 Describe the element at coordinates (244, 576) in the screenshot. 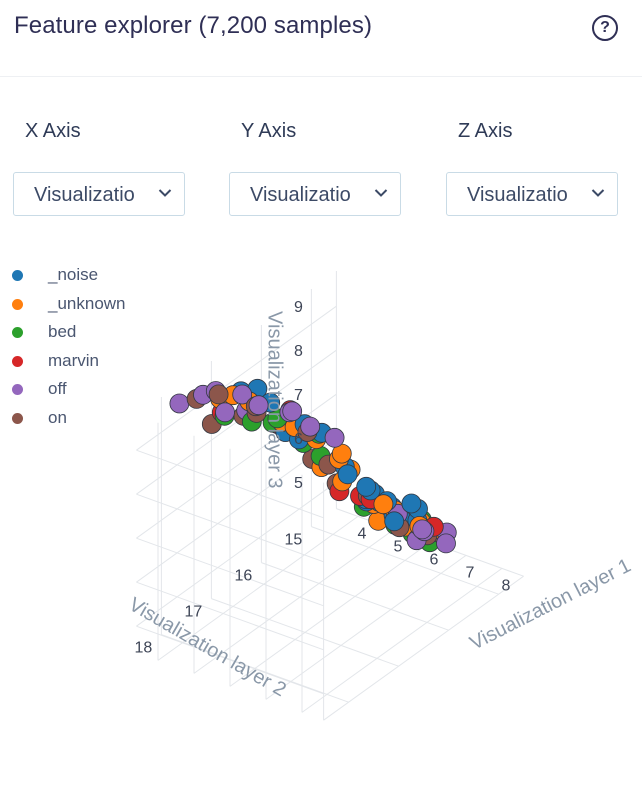

I see `y-tick-label: 16` at that location.